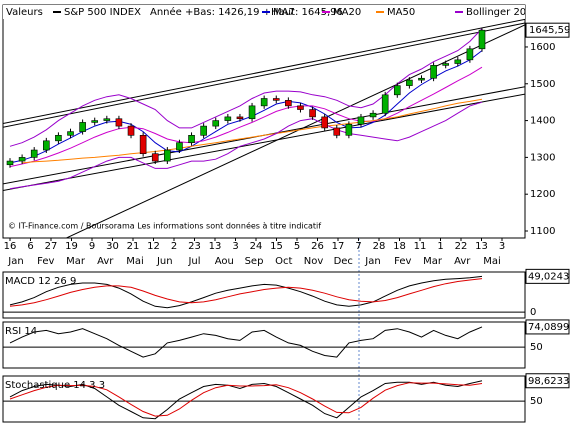 Image resolution: width=570 pixels, height=430 pixels. What do you see at coordinates (283, 261) in the screenshot?
I see `x-month-label: Oct` at bounding box center [283, 261].